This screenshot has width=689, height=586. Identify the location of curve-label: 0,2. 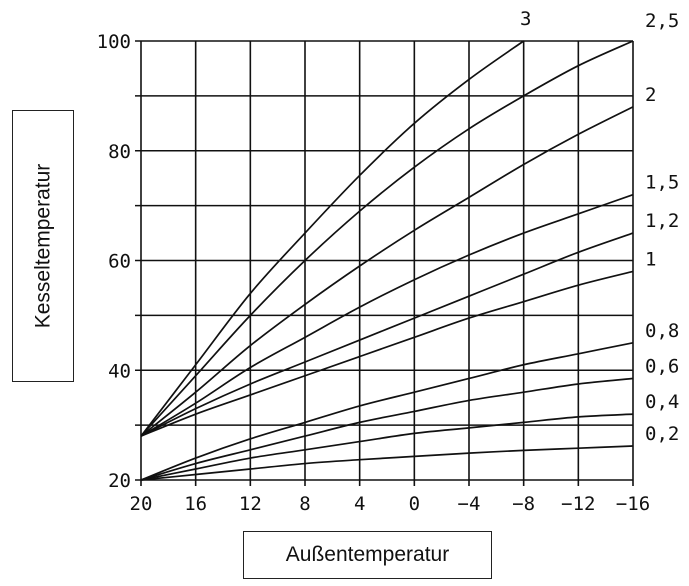
(662, 434).